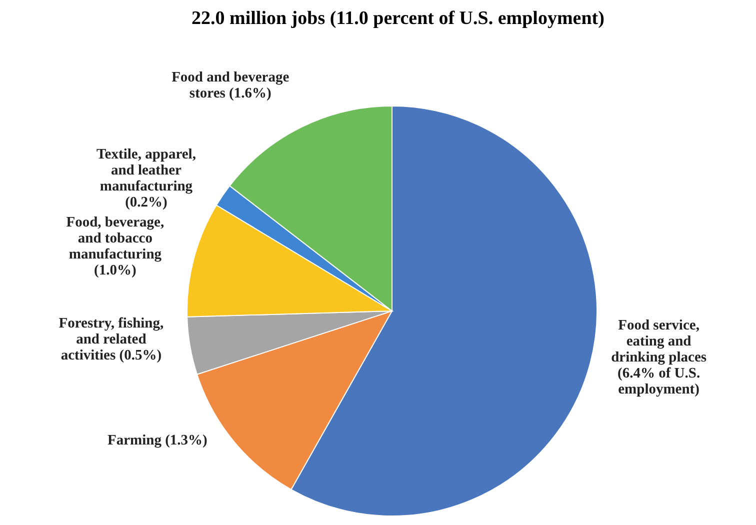 Image resolution: width=756 pixels, height=525 pixels. Describe the element at coordinates (146, 202) in the screenshot. I see `data-label: (0.2%)` at that location.